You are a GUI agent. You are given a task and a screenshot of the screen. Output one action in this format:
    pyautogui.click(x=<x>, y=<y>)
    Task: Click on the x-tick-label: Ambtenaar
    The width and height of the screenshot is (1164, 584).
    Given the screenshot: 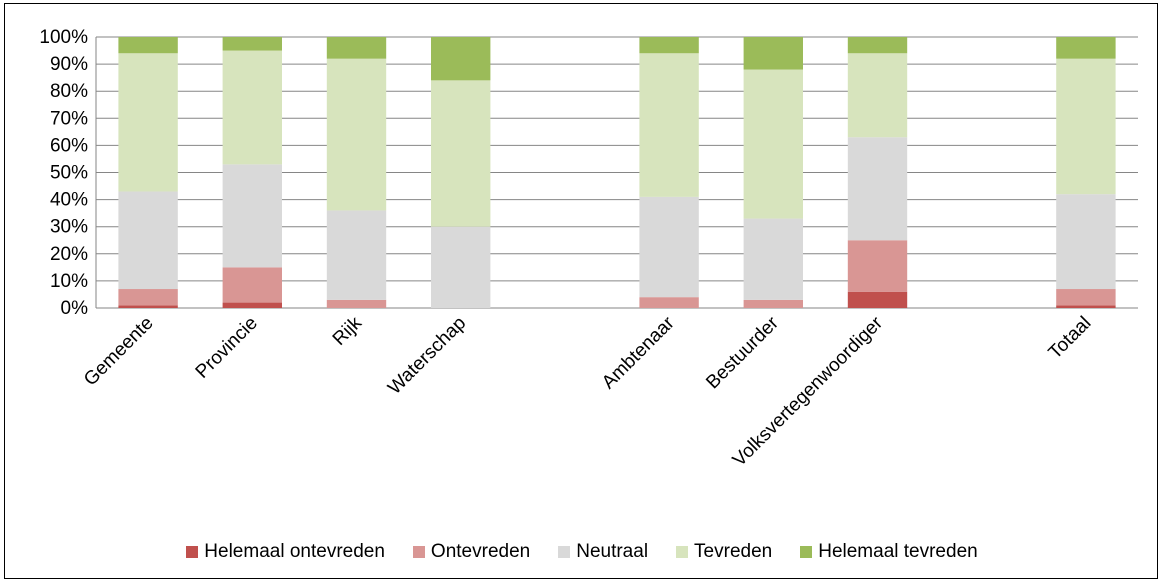 What is the action you would take?
    pyautogui.click(x=638, y=352)
    